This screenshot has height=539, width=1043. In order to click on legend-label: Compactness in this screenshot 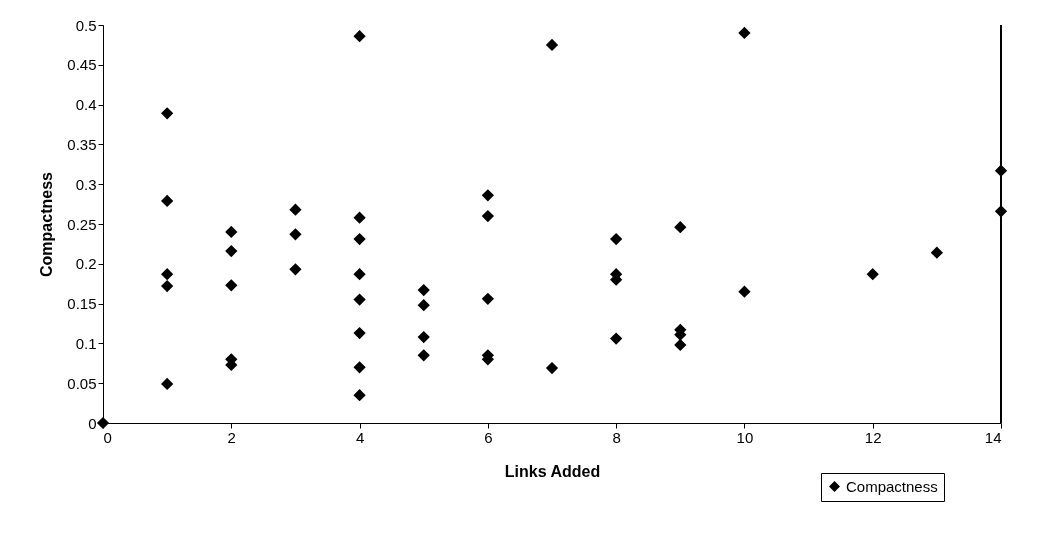, I will do `click(892, 486)`.